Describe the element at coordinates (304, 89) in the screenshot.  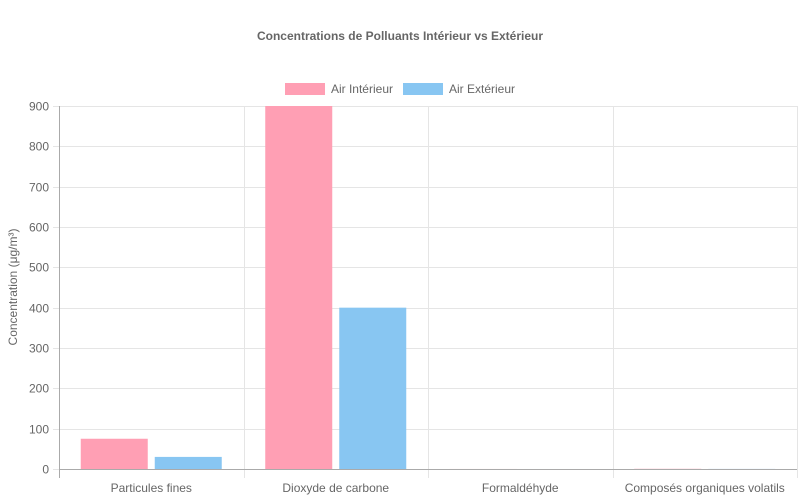
I see `legend-swatch-interior` at that location.